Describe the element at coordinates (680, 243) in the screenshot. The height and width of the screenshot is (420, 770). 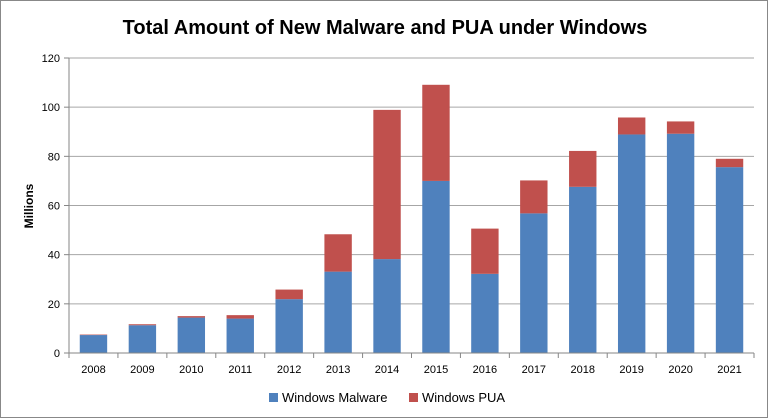
I see `malware-bar-2020` at that location.